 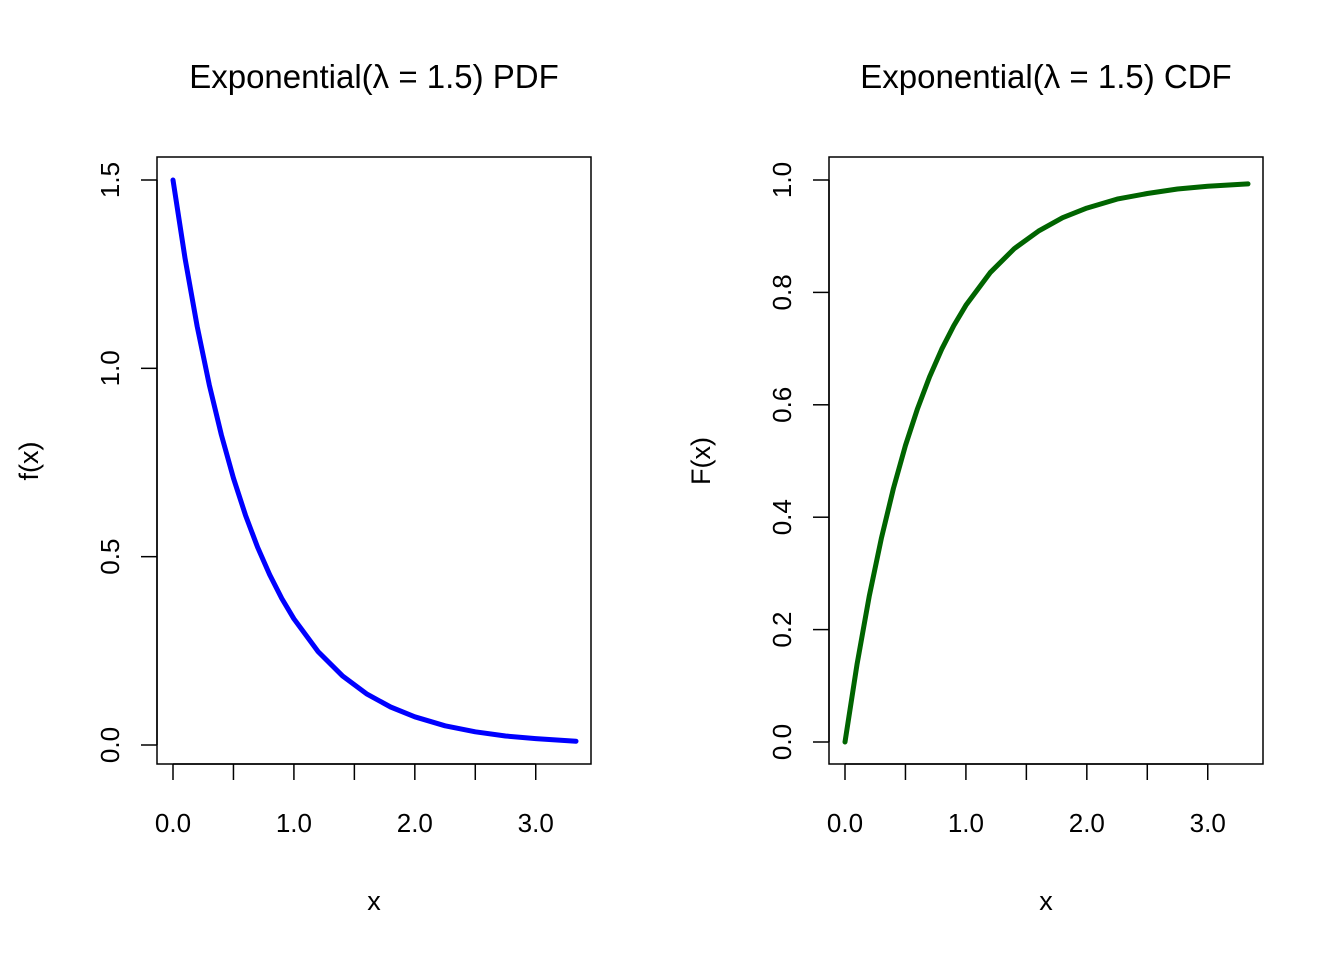 What do you see at coordinates (782, 630) in the screenshot?
I see `cdf-y-tick-label: 0.2` at bounding box center [782, 630].